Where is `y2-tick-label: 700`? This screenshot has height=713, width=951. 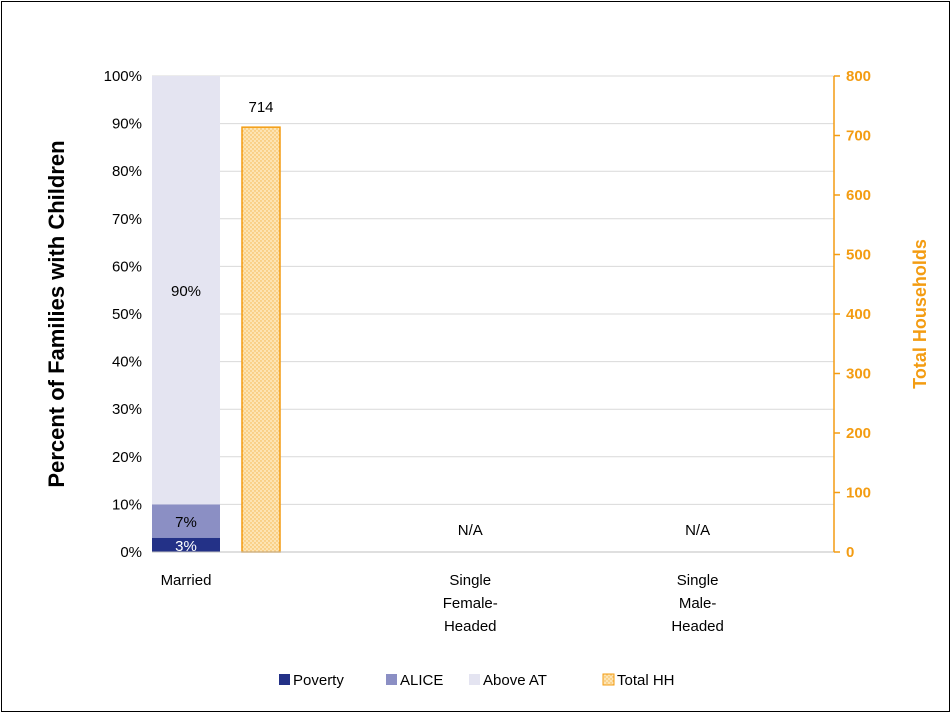
y2-tick-label: 700 is located at coordinates (858, 136).